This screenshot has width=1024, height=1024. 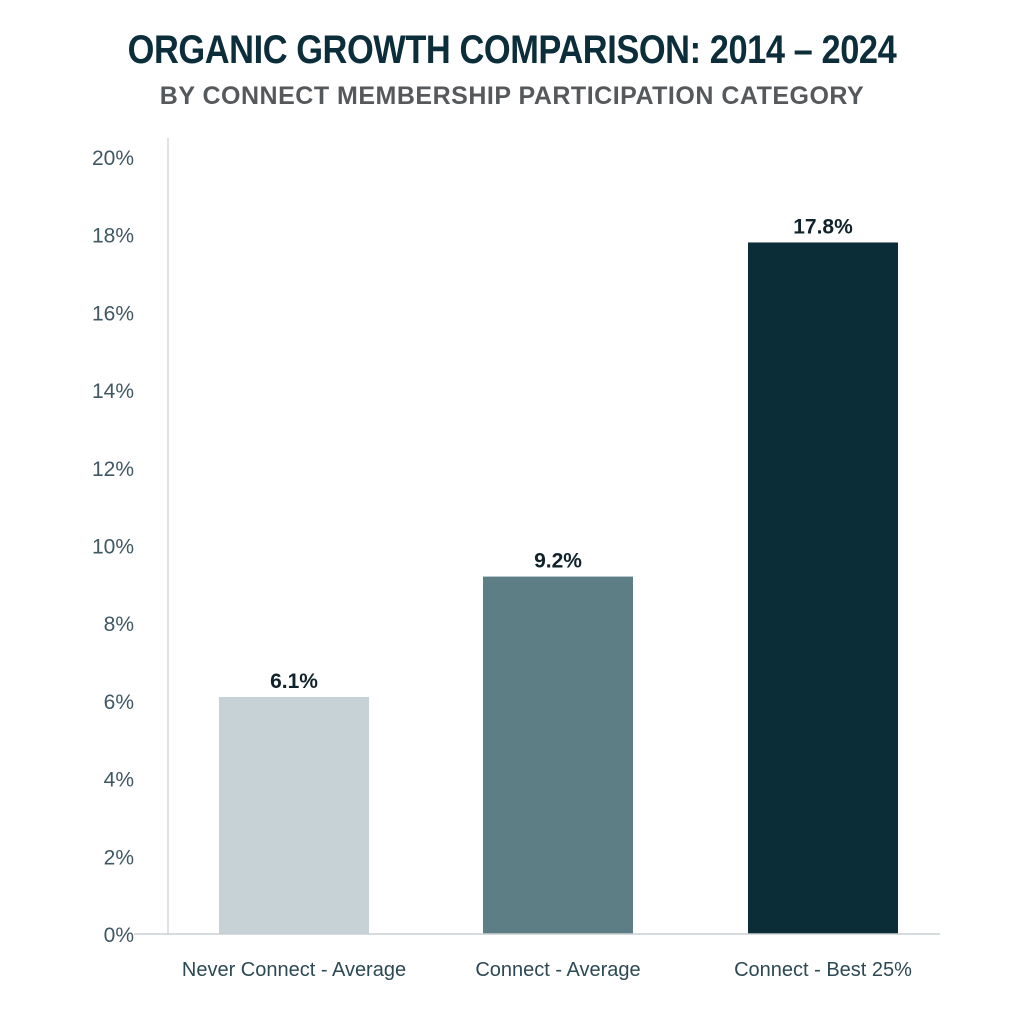 What do you see at coordinates (119, 935) in the screenshot?
I see `y-tick-label: 0%` at bounding box center [119, 935].